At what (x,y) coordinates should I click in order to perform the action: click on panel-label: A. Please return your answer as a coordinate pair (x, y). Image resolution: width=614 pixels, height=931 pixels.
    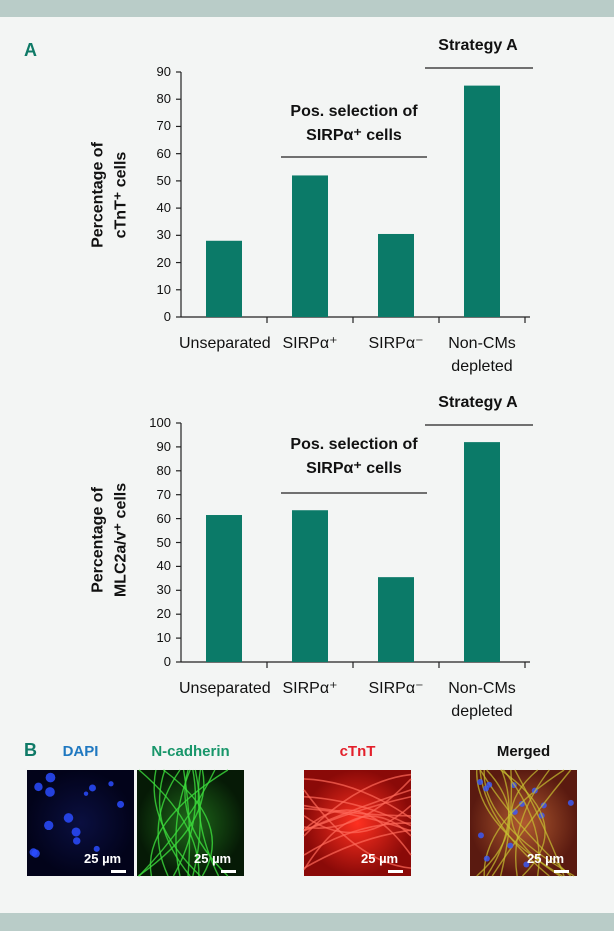
    Looking at the image, I should click on (30, 50).